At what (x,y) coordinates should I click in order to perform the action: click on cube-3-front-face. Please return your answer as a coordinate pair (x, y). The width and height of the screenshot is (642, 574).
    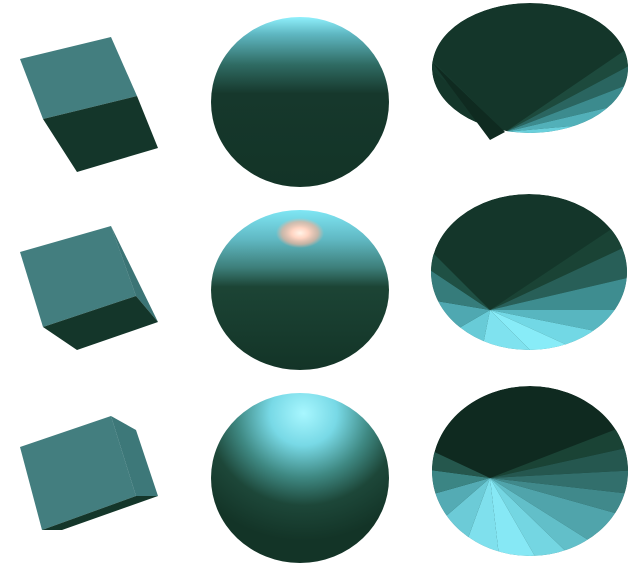
    Looking at the image, I should click on (78, 473).